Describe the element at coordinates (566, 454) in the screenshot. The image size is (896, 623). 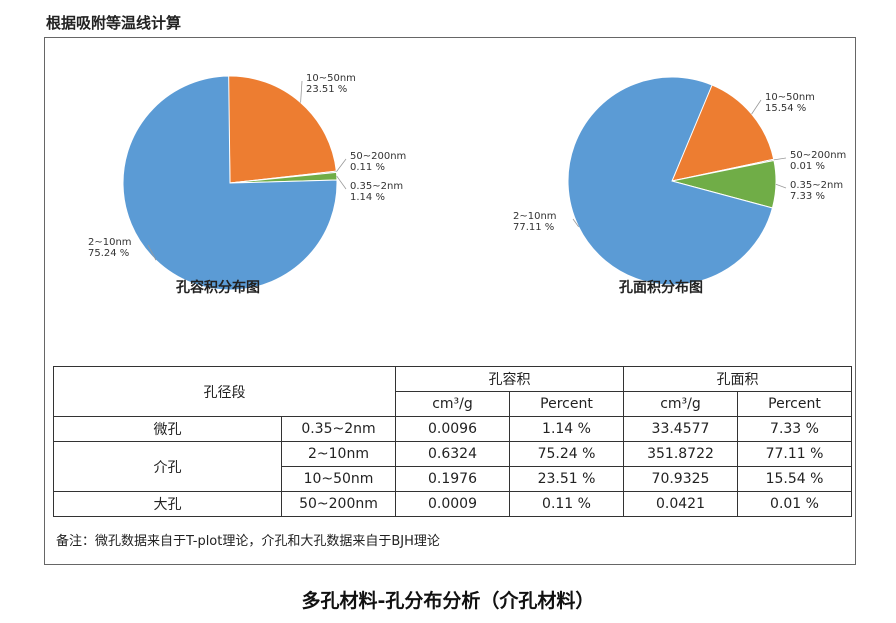
I see `cell-volume-percent: 75.24 %` at that location.